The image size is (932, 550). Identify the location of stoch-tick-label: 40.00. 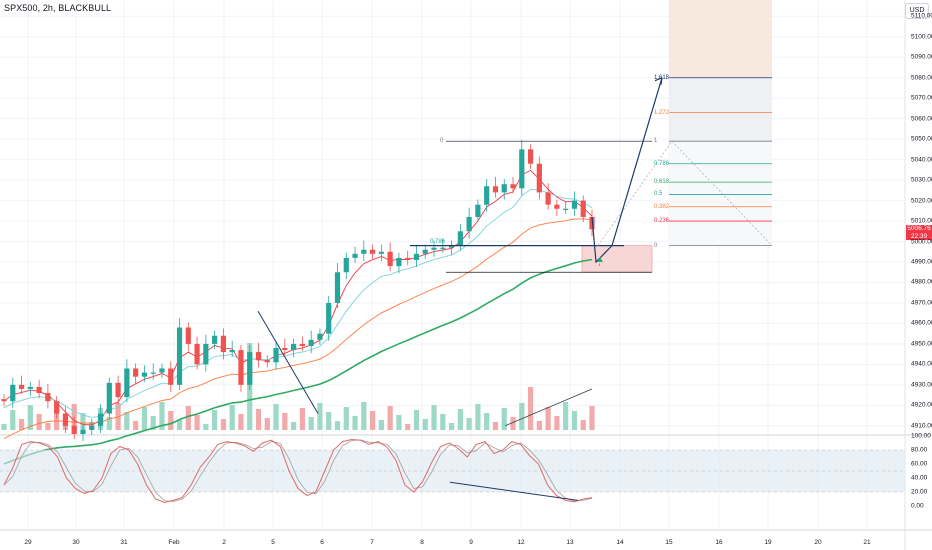
(919, 478).